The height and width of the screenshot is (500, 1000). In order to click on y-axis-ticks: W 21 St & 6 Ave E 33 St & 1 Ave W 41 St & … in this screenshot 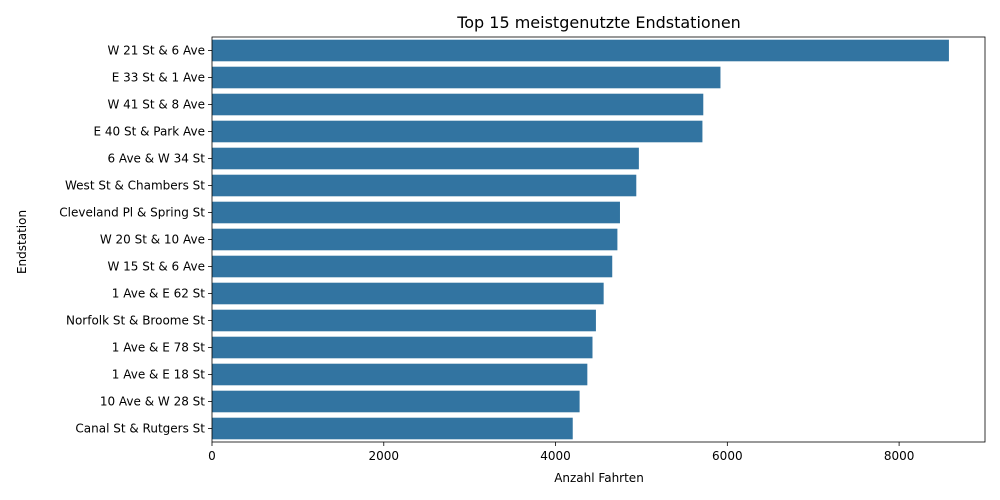, I will do `click(135, 240)`.